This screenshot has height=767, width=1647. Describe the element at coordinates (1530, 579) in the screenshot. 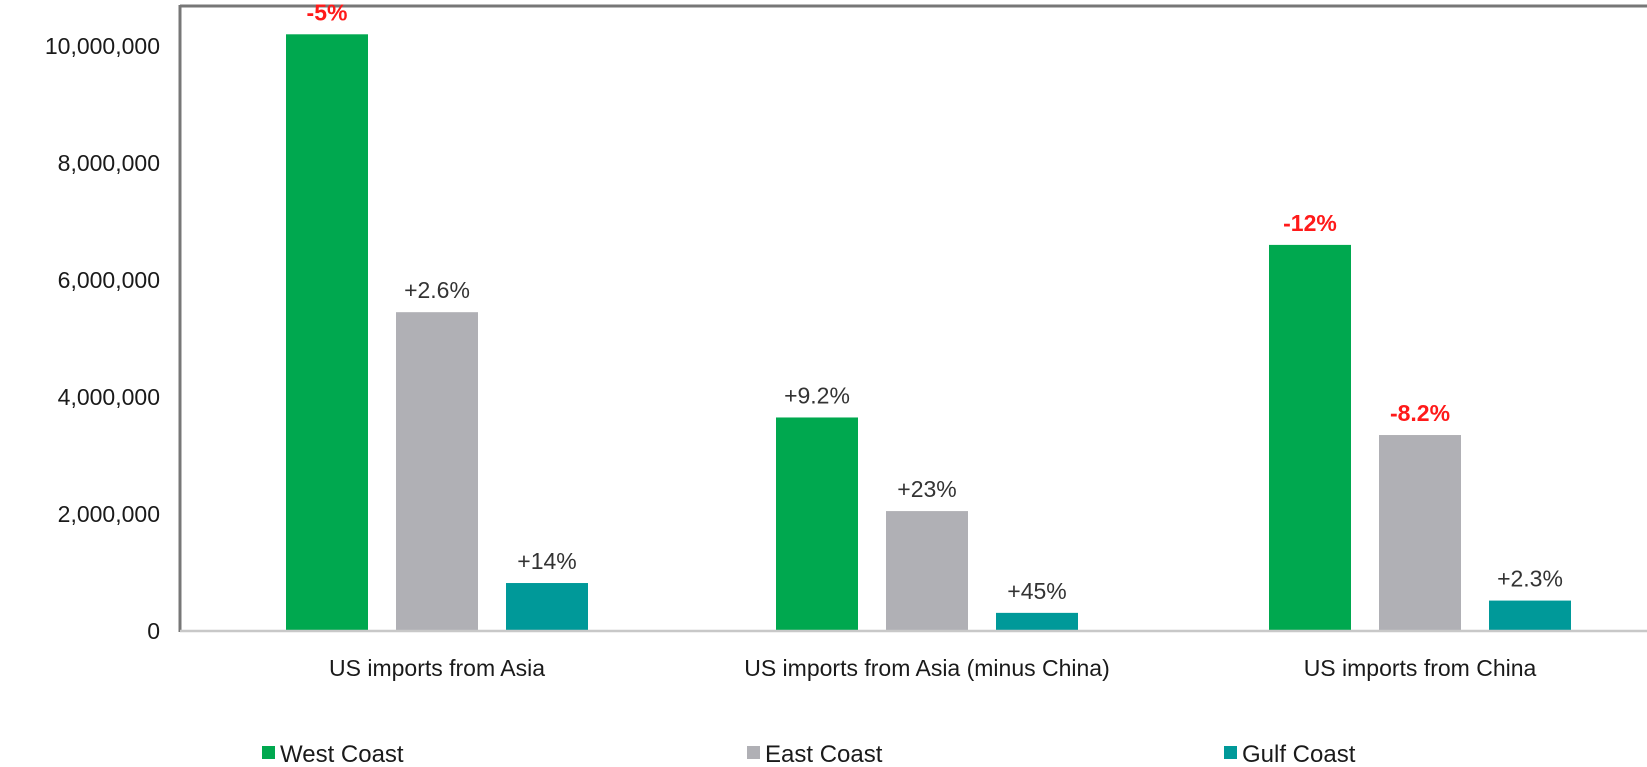

I see `data-label: +2.3%` at that location.